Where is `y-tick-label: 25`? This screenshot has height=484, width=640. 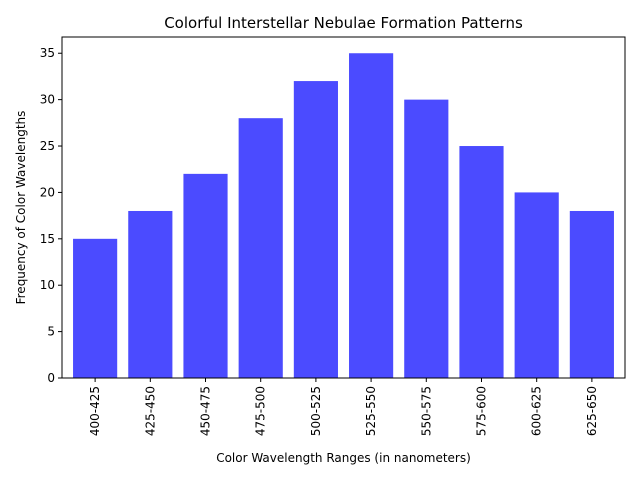 y-tick-label: 25 is located at coordinates (47, 146).